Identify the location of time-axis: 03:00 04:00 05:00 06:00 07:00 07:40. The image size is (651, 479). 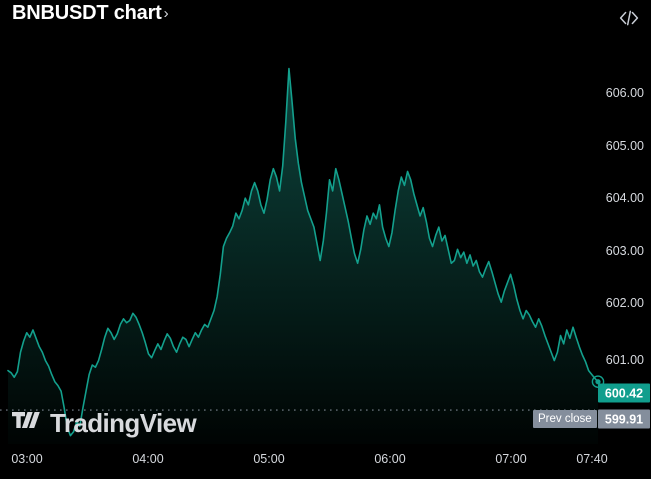
(325, 461).